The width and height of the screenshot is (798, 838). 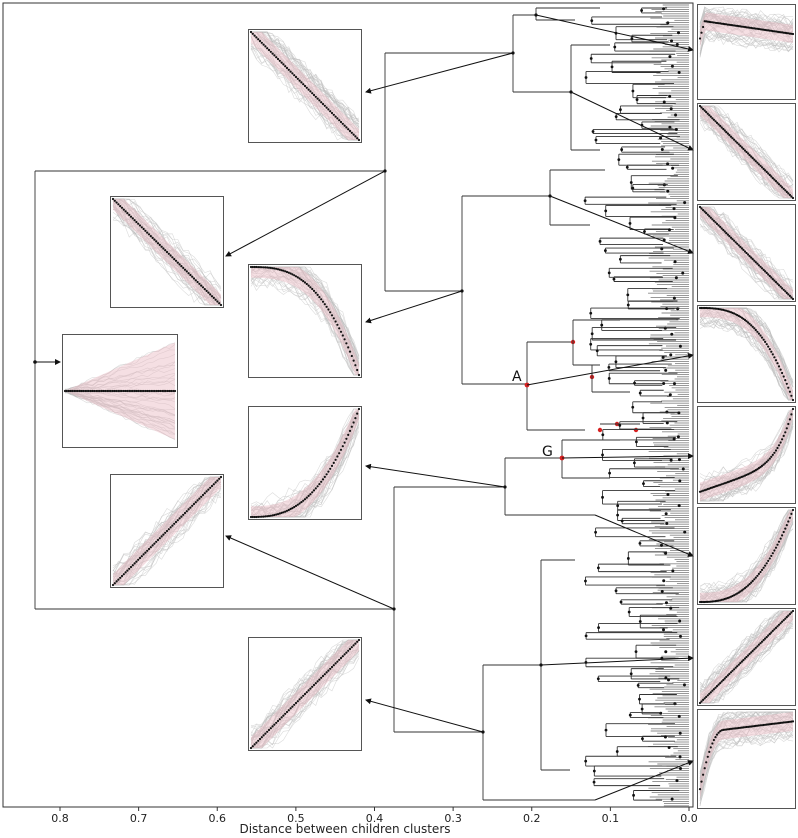 I want to click on thumb-right-2-plot, so click(x=746, y=152).